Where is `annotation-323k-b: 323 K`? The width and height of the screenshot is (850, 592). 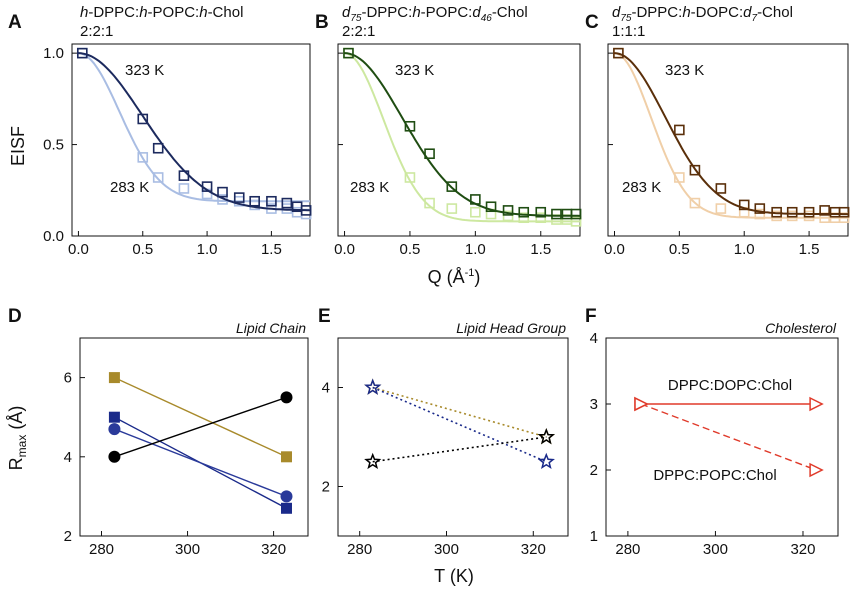
annotation-323k-b: 323 K is located at coordinates (414, 70).